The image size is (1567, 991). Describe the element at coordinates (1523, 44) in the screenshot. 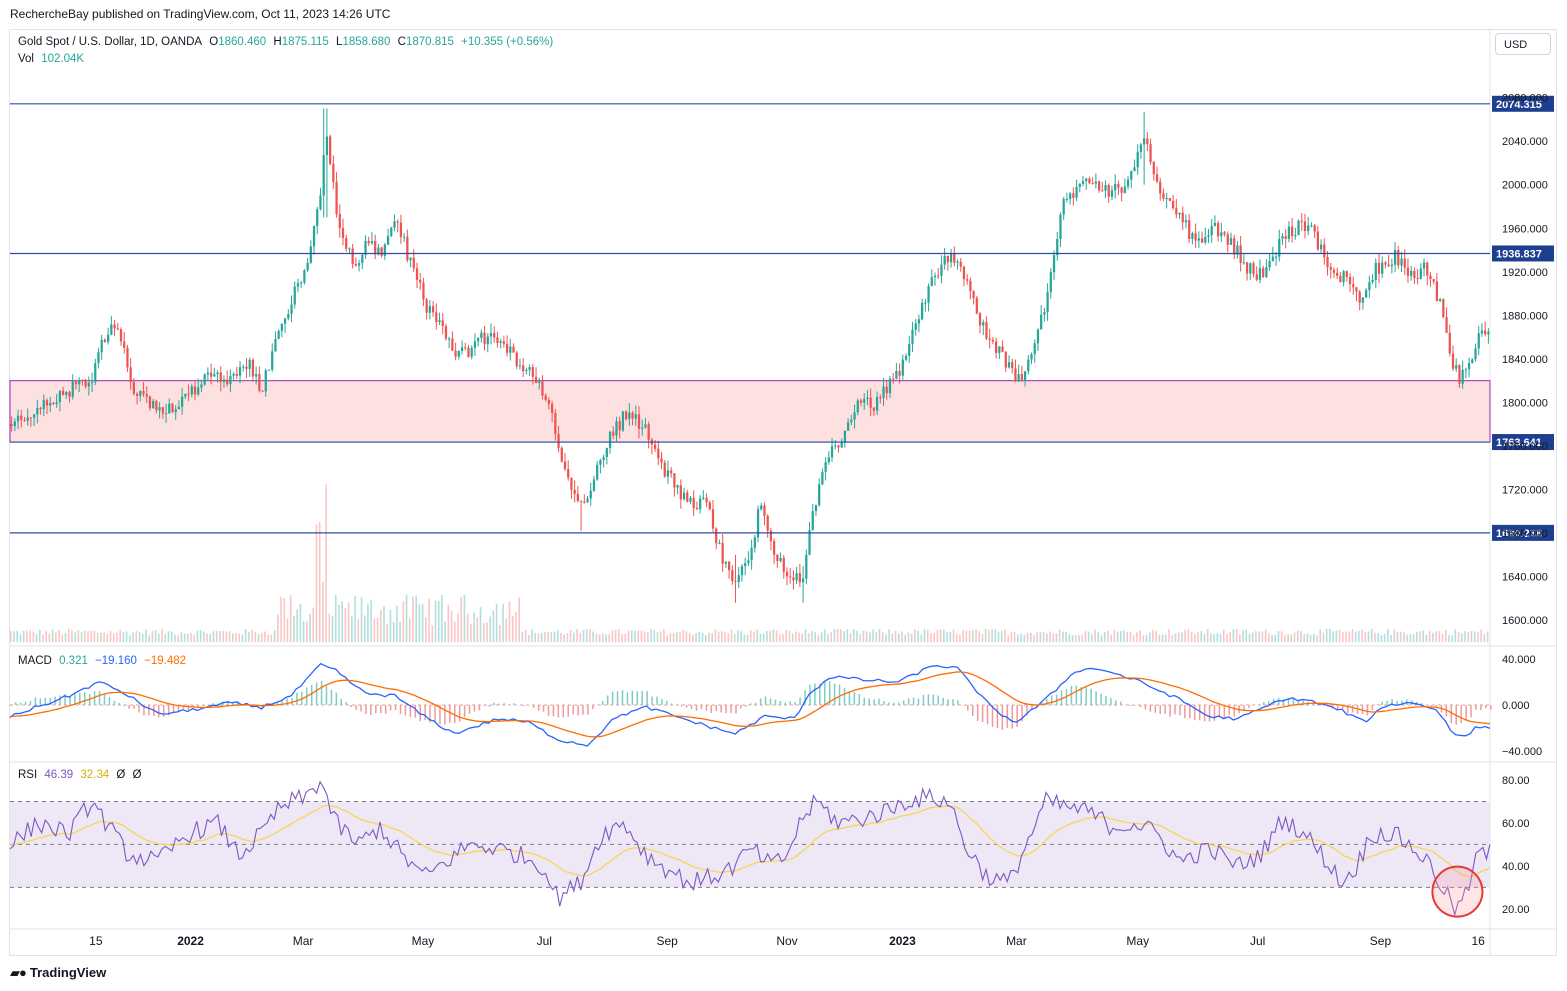

I see `currency-button: USD` at that location.